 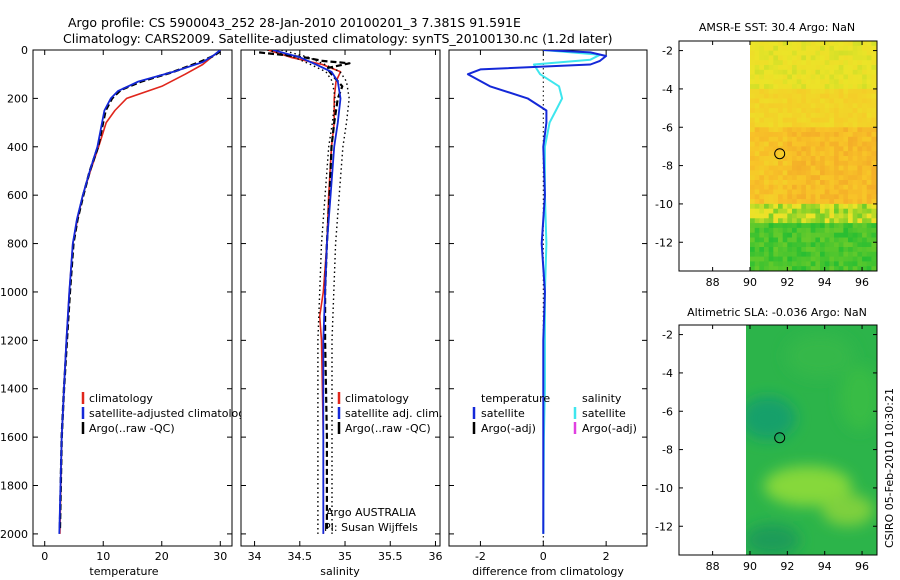 I want to click on legend-heading-temperature: temperature, so click(x=515, y=398).